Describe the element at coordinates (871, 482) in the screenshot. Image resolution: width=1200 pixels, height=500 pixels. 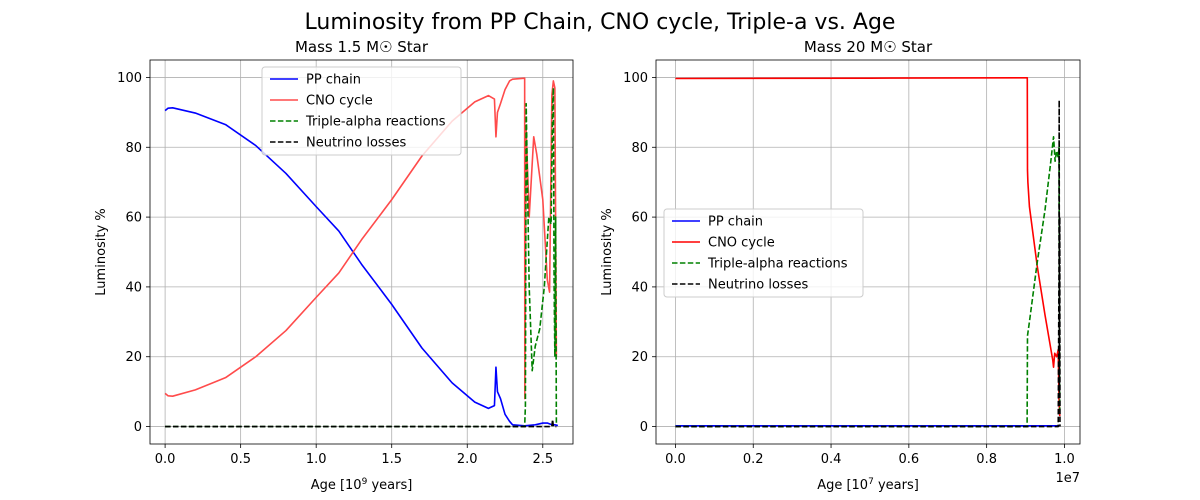
I see `x-axis-label-exponent: 7` at that location.